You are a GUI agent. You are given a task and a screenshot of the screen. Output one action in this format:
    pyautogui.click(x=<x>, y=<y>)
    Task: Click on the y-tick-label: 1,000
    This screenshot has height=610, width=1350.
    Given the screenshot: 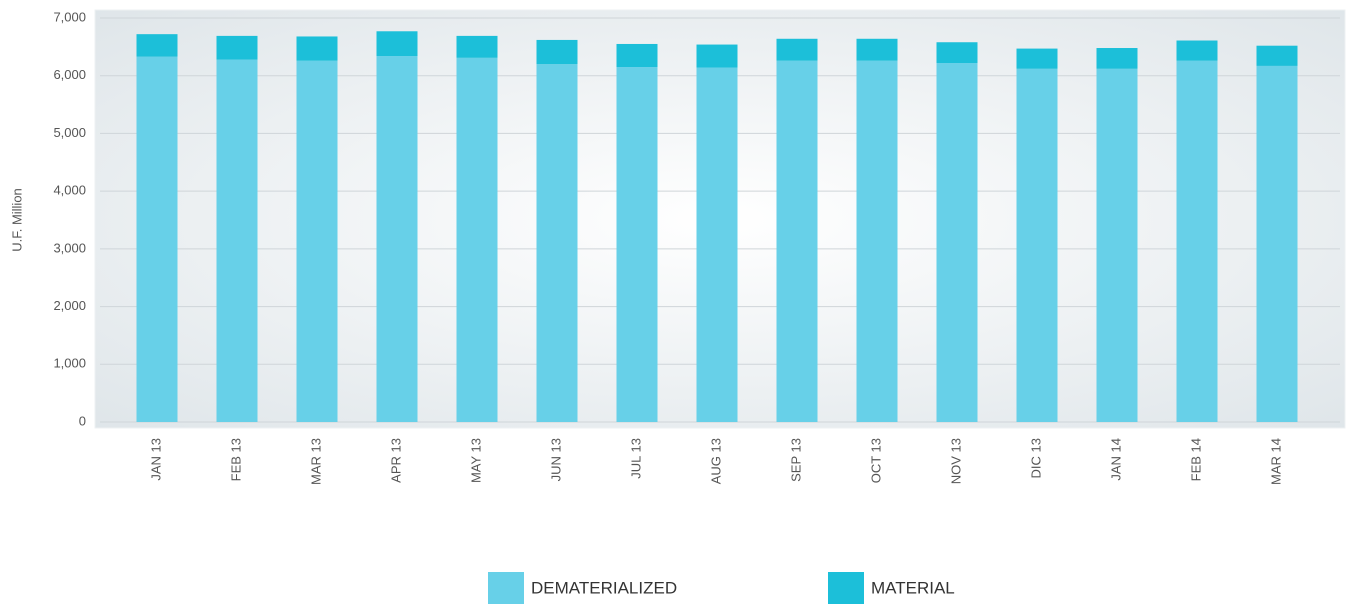 What is the action you would take?
    pyautogui.click(x=69, y=363)
    